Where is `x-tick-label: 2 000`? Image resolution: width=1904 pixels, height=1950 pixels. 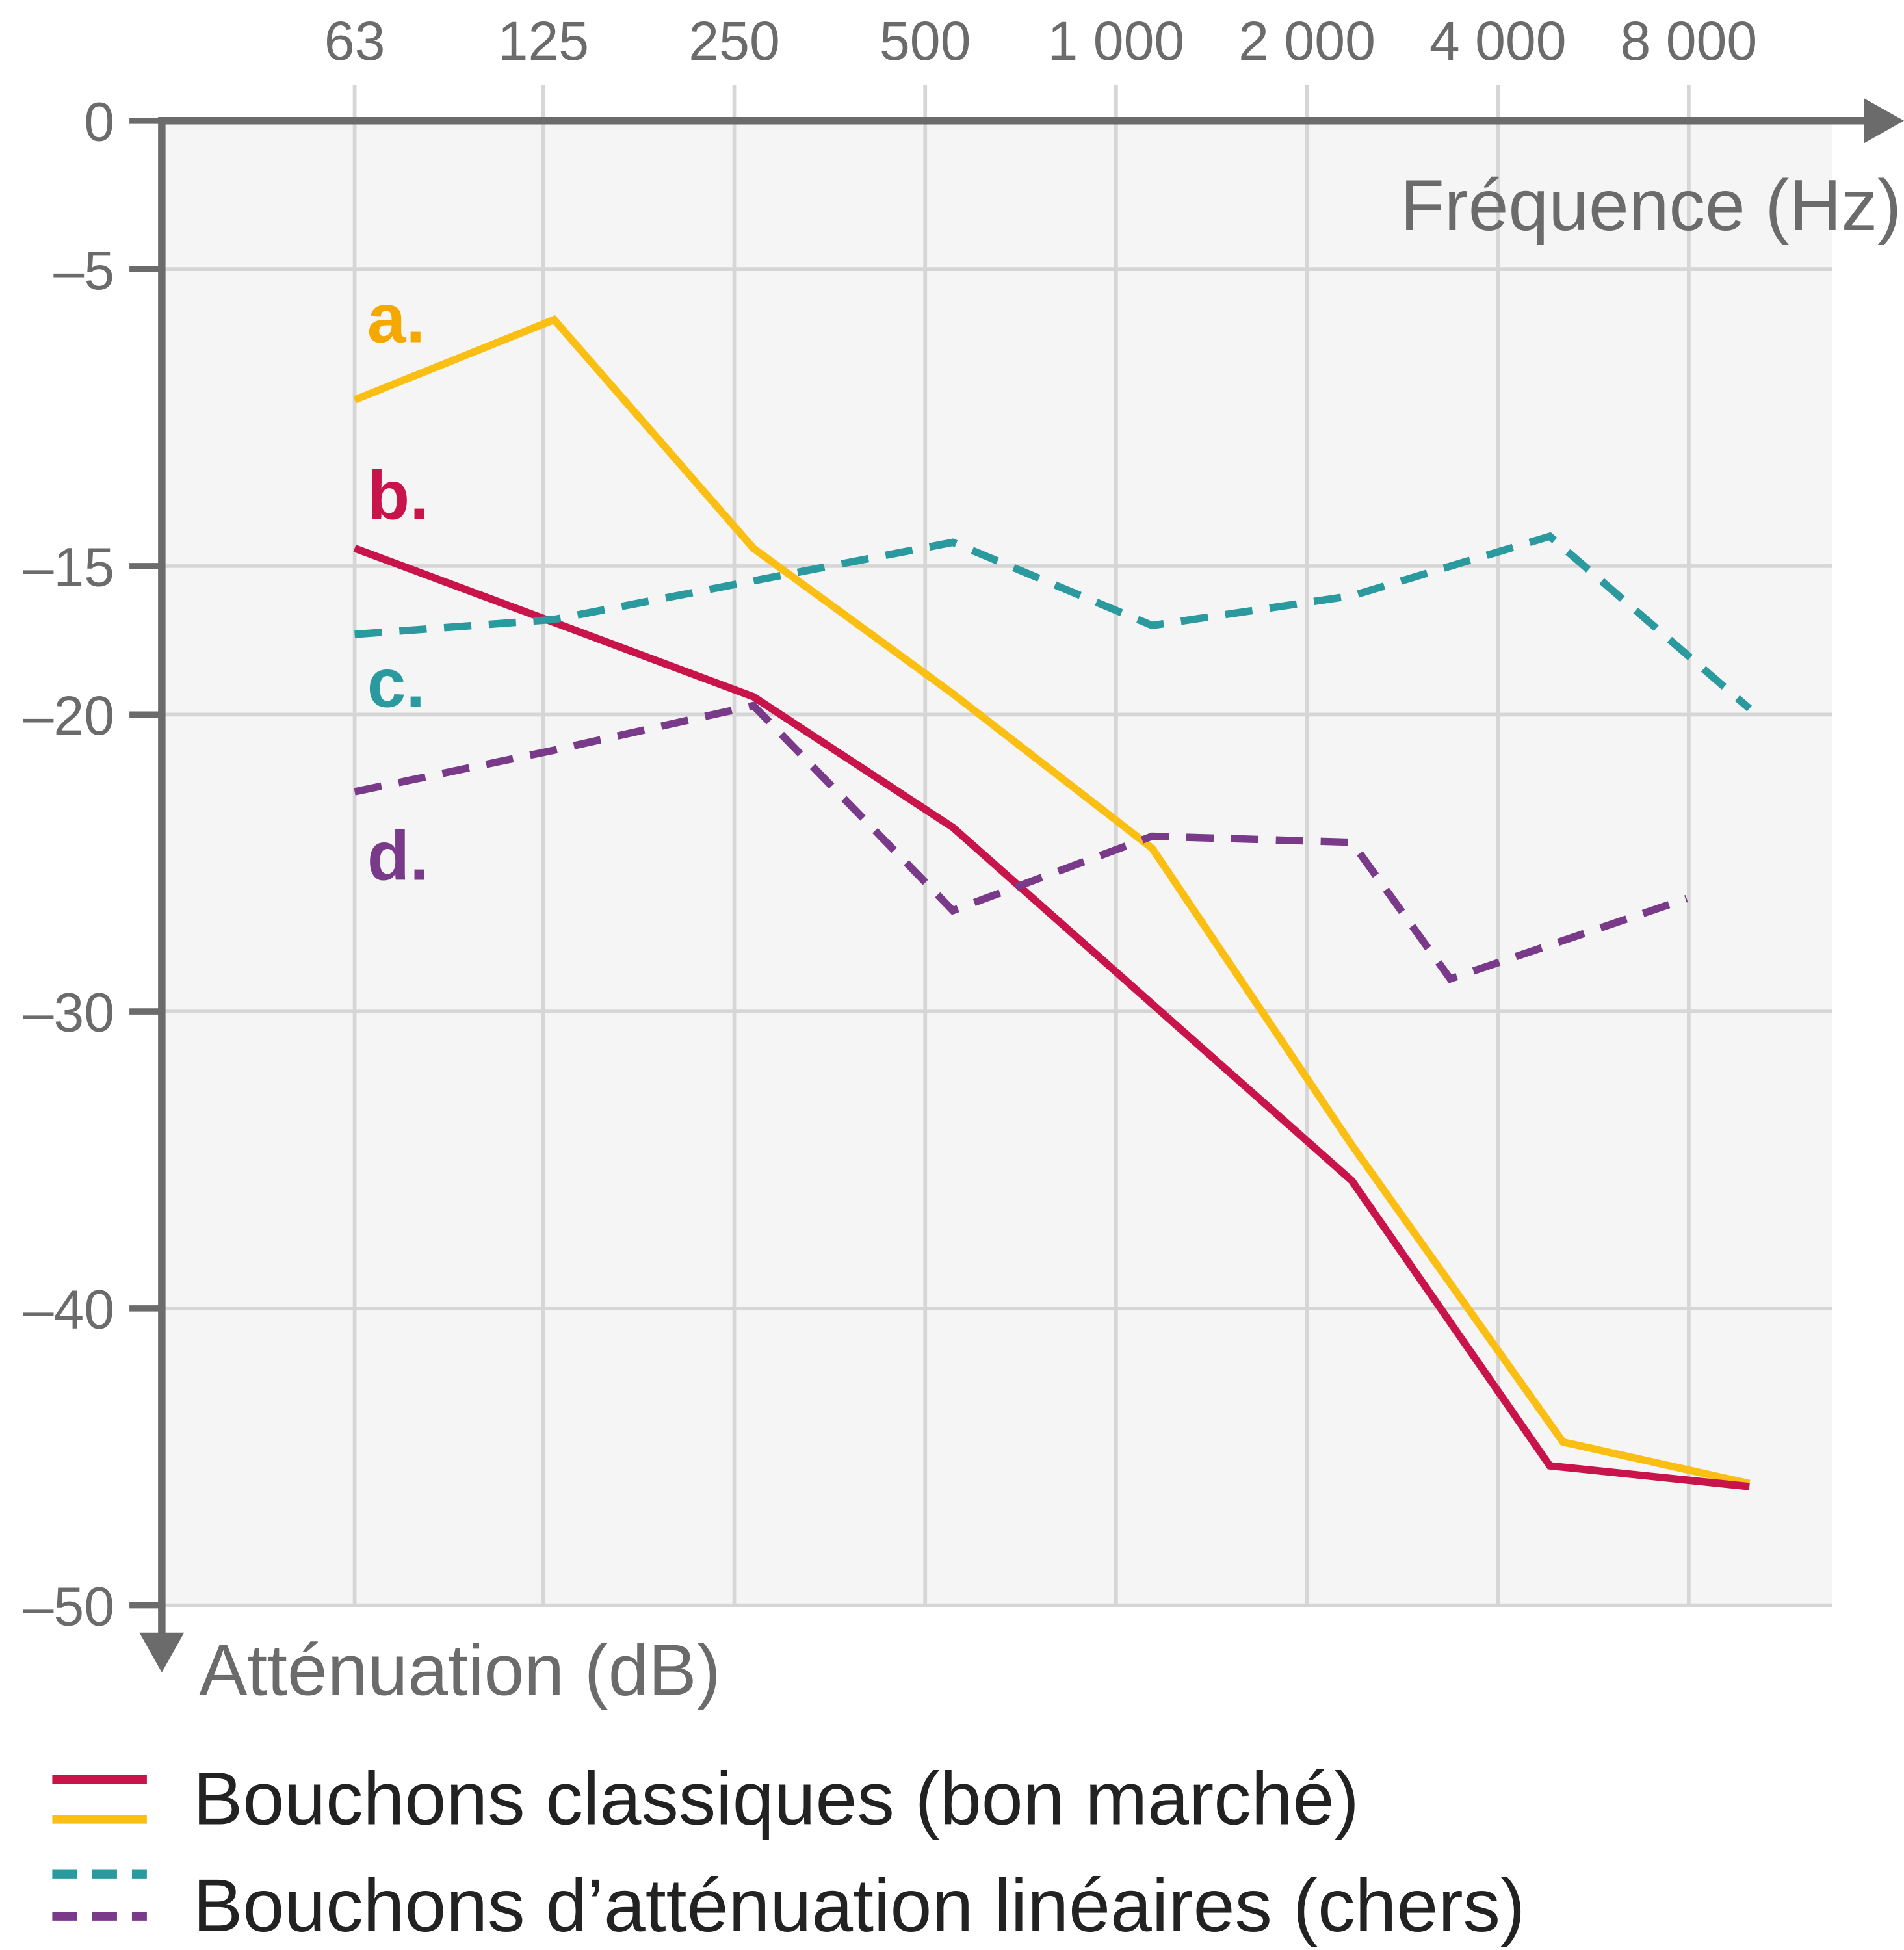 x-tick-label: 2 000 is located at coordinates (1307, 41).